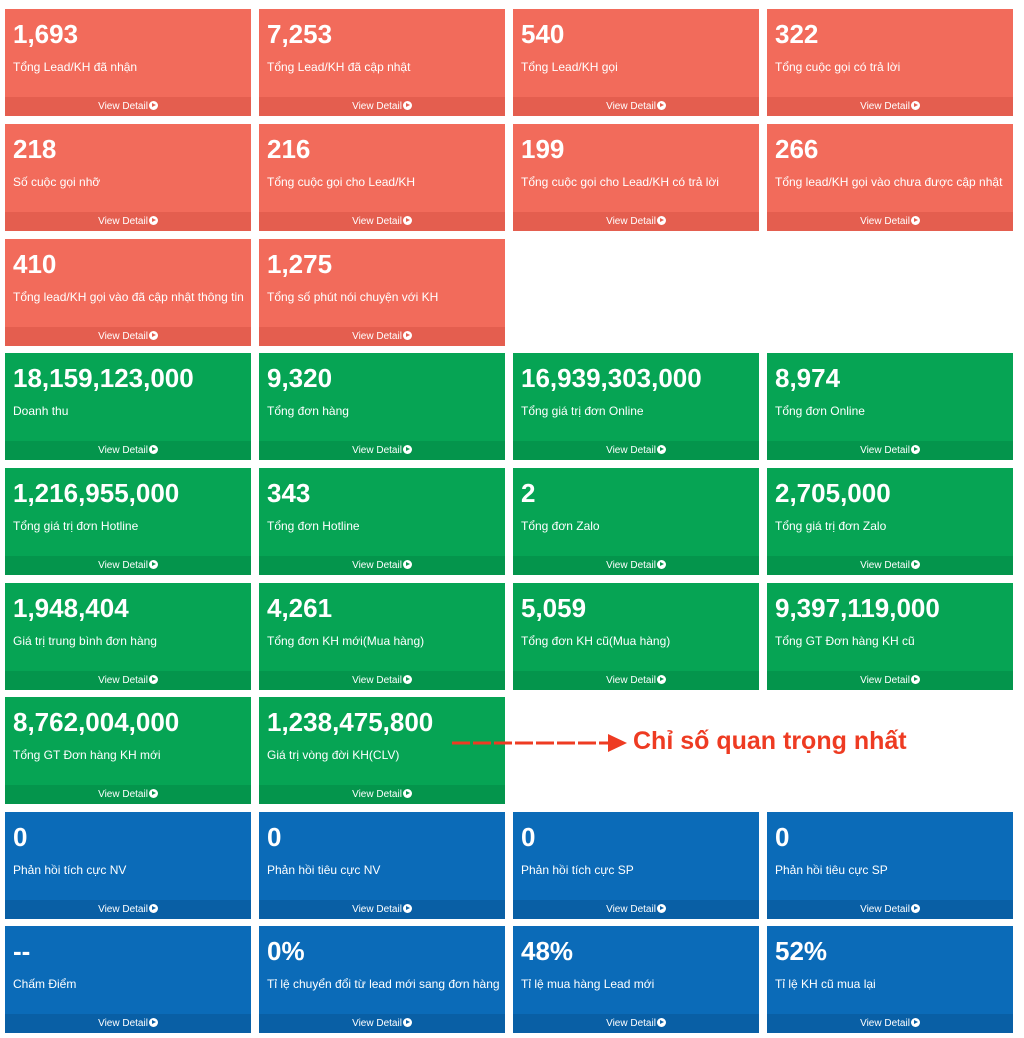 The image size is (1024, 1038). Describe the element at coordinates (35, 149) in the screenshot. I see `stat-value: 218` at that location.